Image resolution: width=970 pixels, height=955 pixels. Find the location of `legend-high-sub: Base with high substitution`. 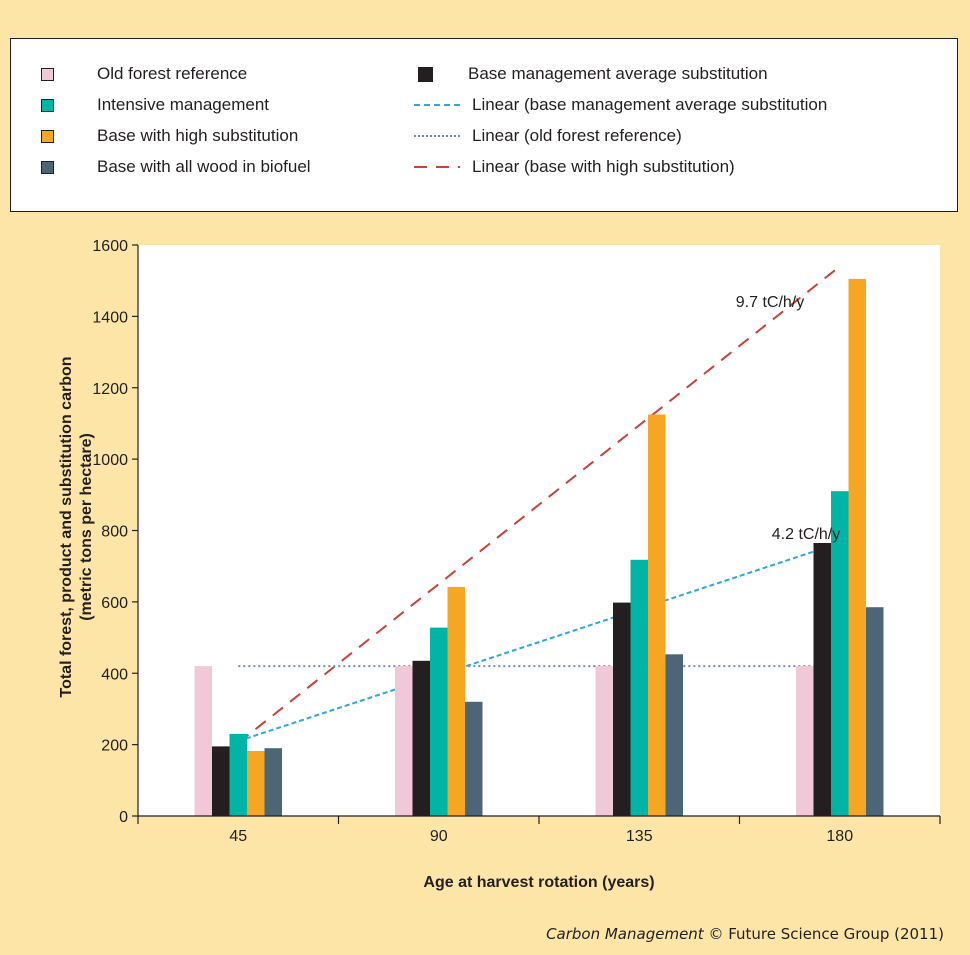

legend-high-sub: Base with high substitution is located at coordinates (169, 136).